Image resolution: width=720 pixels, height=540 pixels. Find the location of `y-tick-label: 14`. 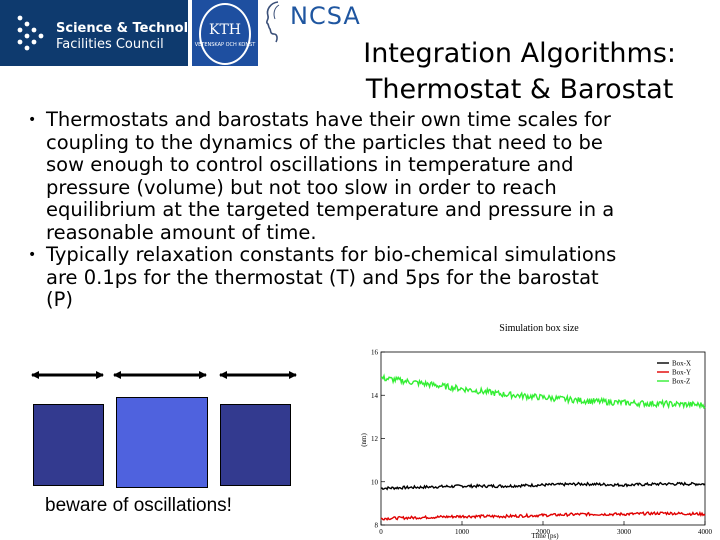

y-tick-label: 14 is located at coordinates (375, 396).